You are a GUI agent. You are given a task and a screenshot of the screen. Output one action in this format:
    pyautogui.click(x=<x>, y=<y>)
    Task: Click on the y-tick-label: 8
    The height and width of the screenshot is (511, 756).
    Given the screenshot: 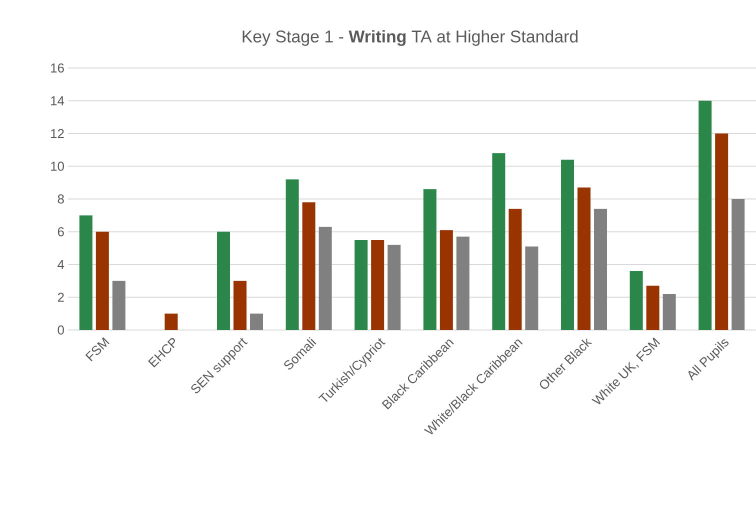 What is the action you would take?
    pyautogui.click(x=61, y=199)
    